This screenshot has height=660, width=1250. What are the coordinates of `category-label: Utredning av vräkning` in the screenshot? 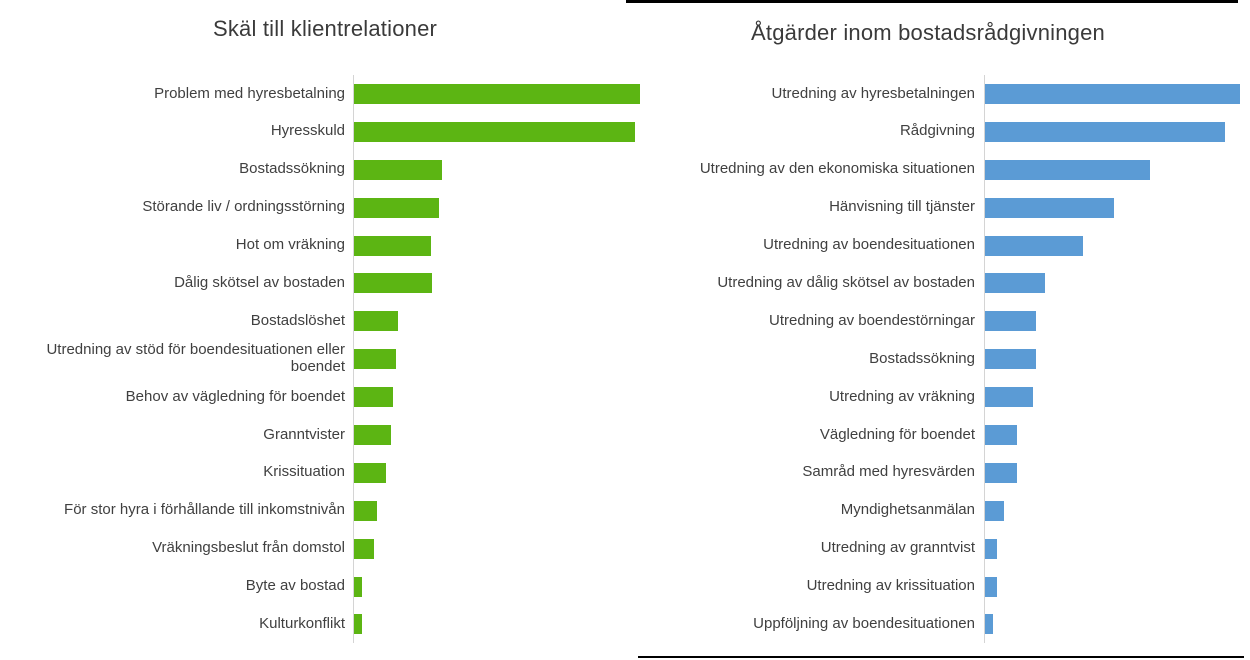 It's located at (902, 396).